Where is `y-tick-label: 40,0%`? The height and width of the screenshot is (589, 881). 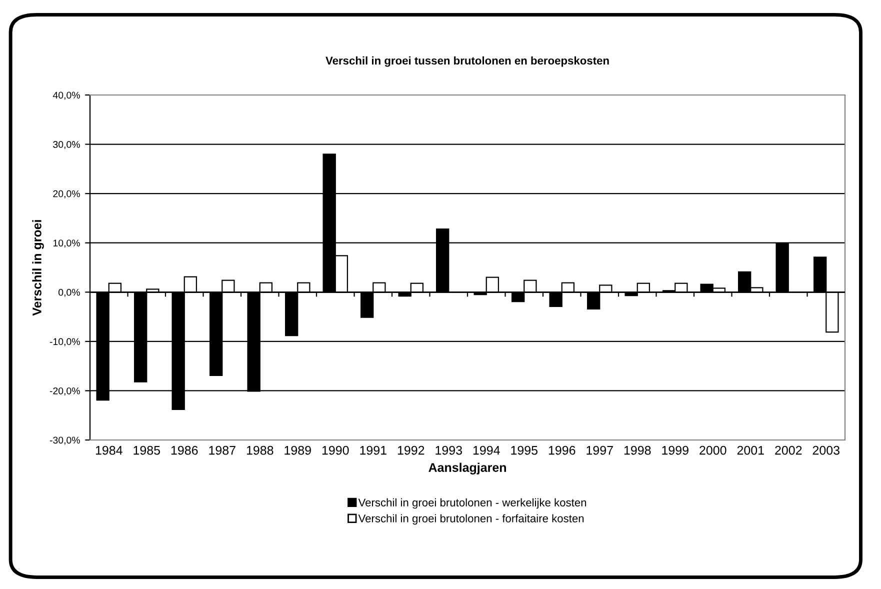 y-tick-label: 40,0% is located at coordinates (66, 96).